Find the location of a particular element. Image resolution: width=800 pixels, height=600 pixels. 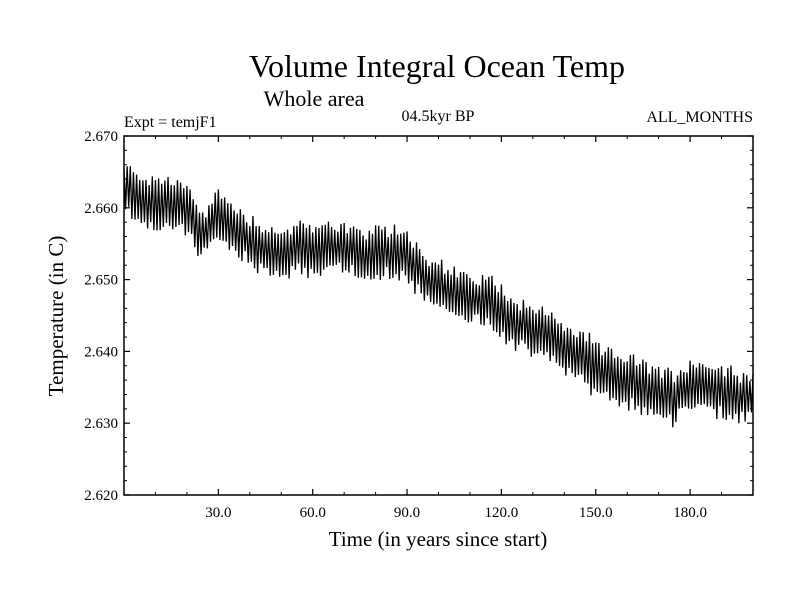

x-tick-label: 90.0 is located at coordinates (407, 513).